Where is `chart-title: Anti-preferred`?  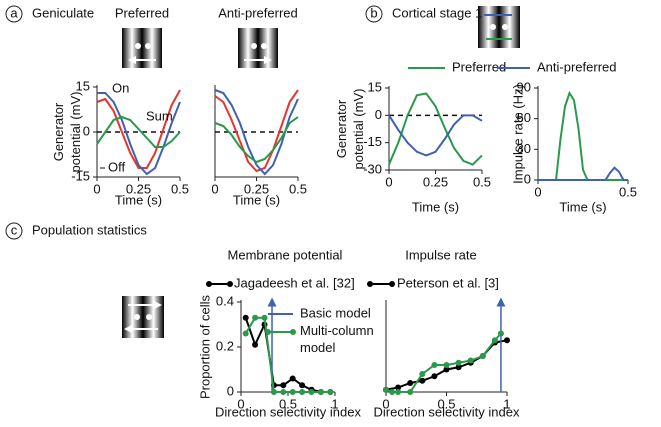
chart-title: Anti-preferred is located at coordinates (257, 12).